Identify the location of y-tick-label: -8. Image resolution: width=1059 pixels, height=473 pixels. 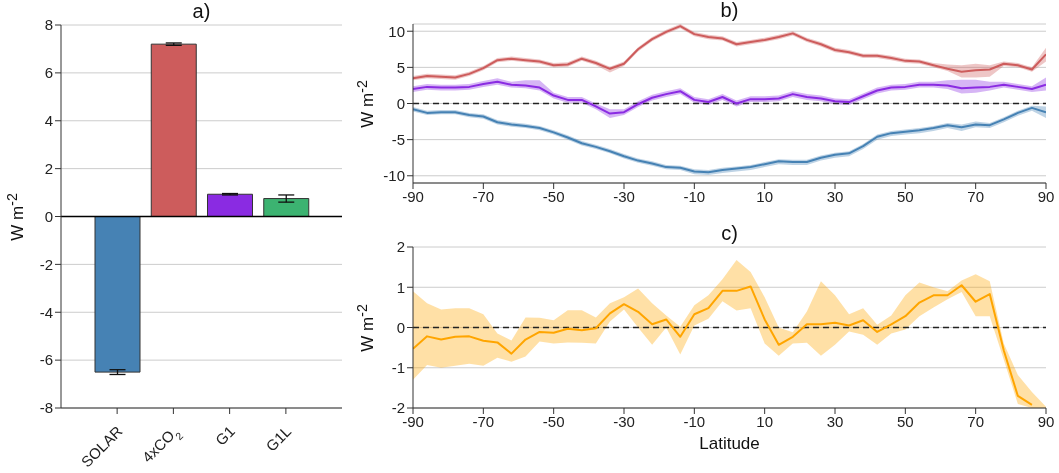
(46, 408).